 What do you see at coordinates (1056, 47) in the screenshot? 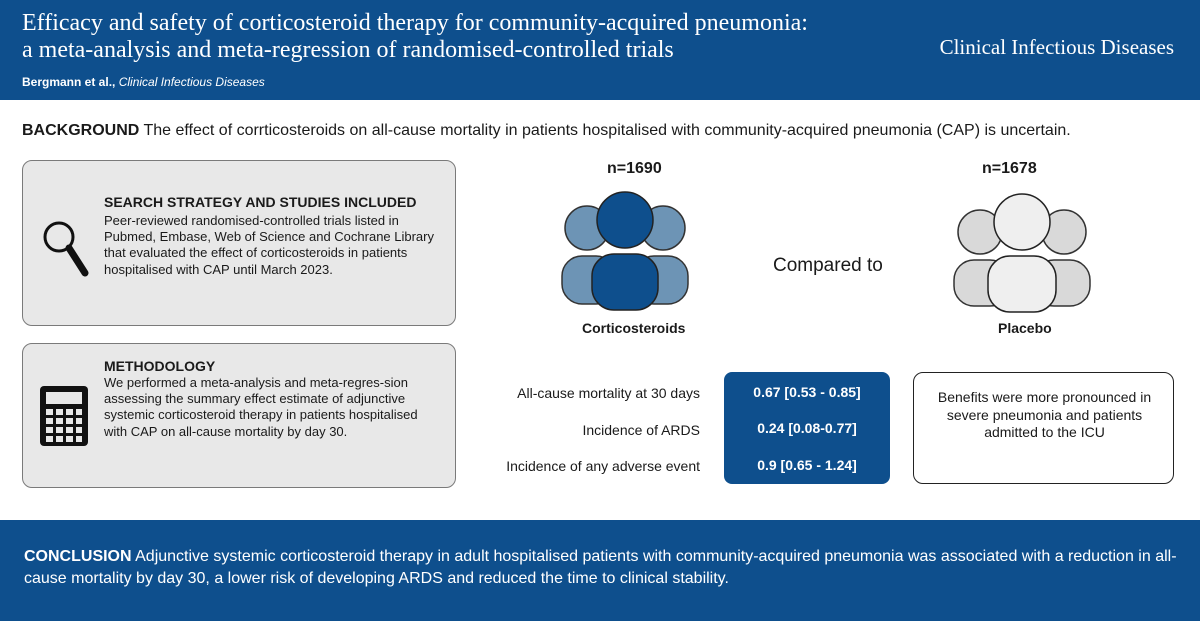
I see `journal-name: Clinical Infectious Diseases` at bounding box center [1056, 47].